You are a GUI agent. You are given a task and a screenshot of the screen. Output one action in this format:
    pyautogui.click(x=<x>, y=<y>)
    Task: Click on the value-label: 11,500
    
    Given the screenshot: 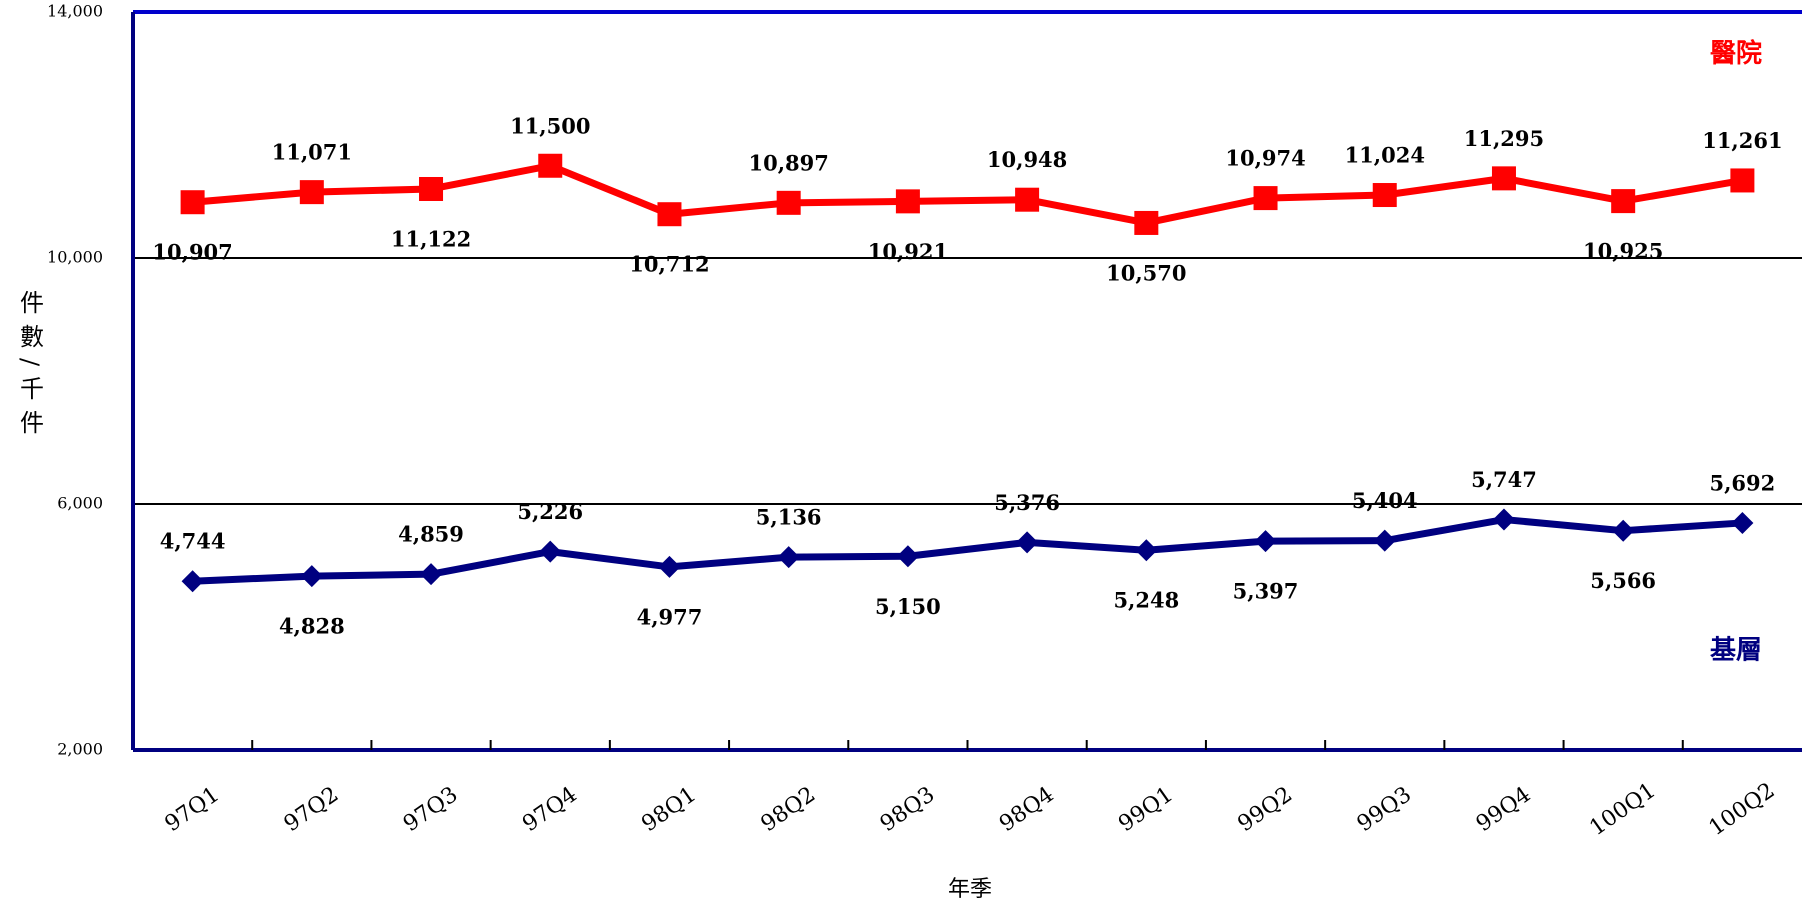 What is the action you would take?
    pyautogui.click(x=550, y=125)
    